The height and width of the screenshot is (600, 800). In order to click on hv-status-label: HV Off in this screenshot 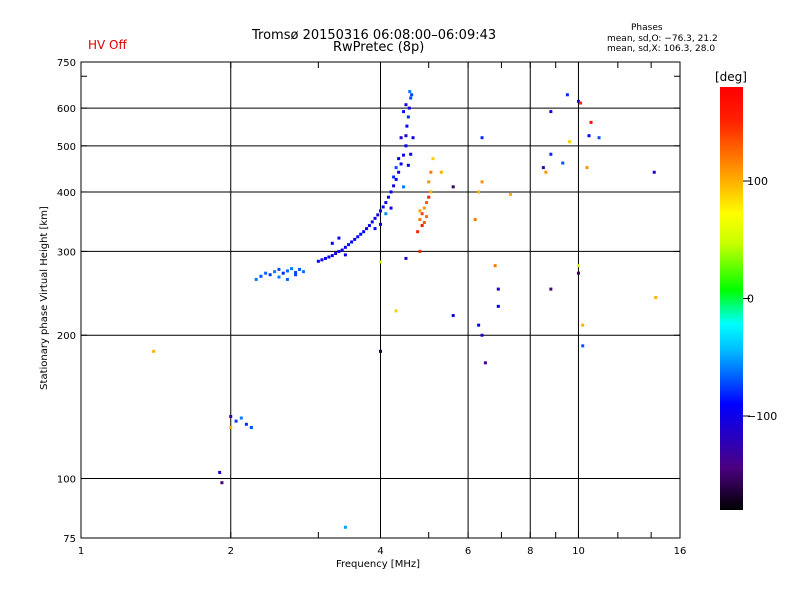, I will do `click(107, 45)`.